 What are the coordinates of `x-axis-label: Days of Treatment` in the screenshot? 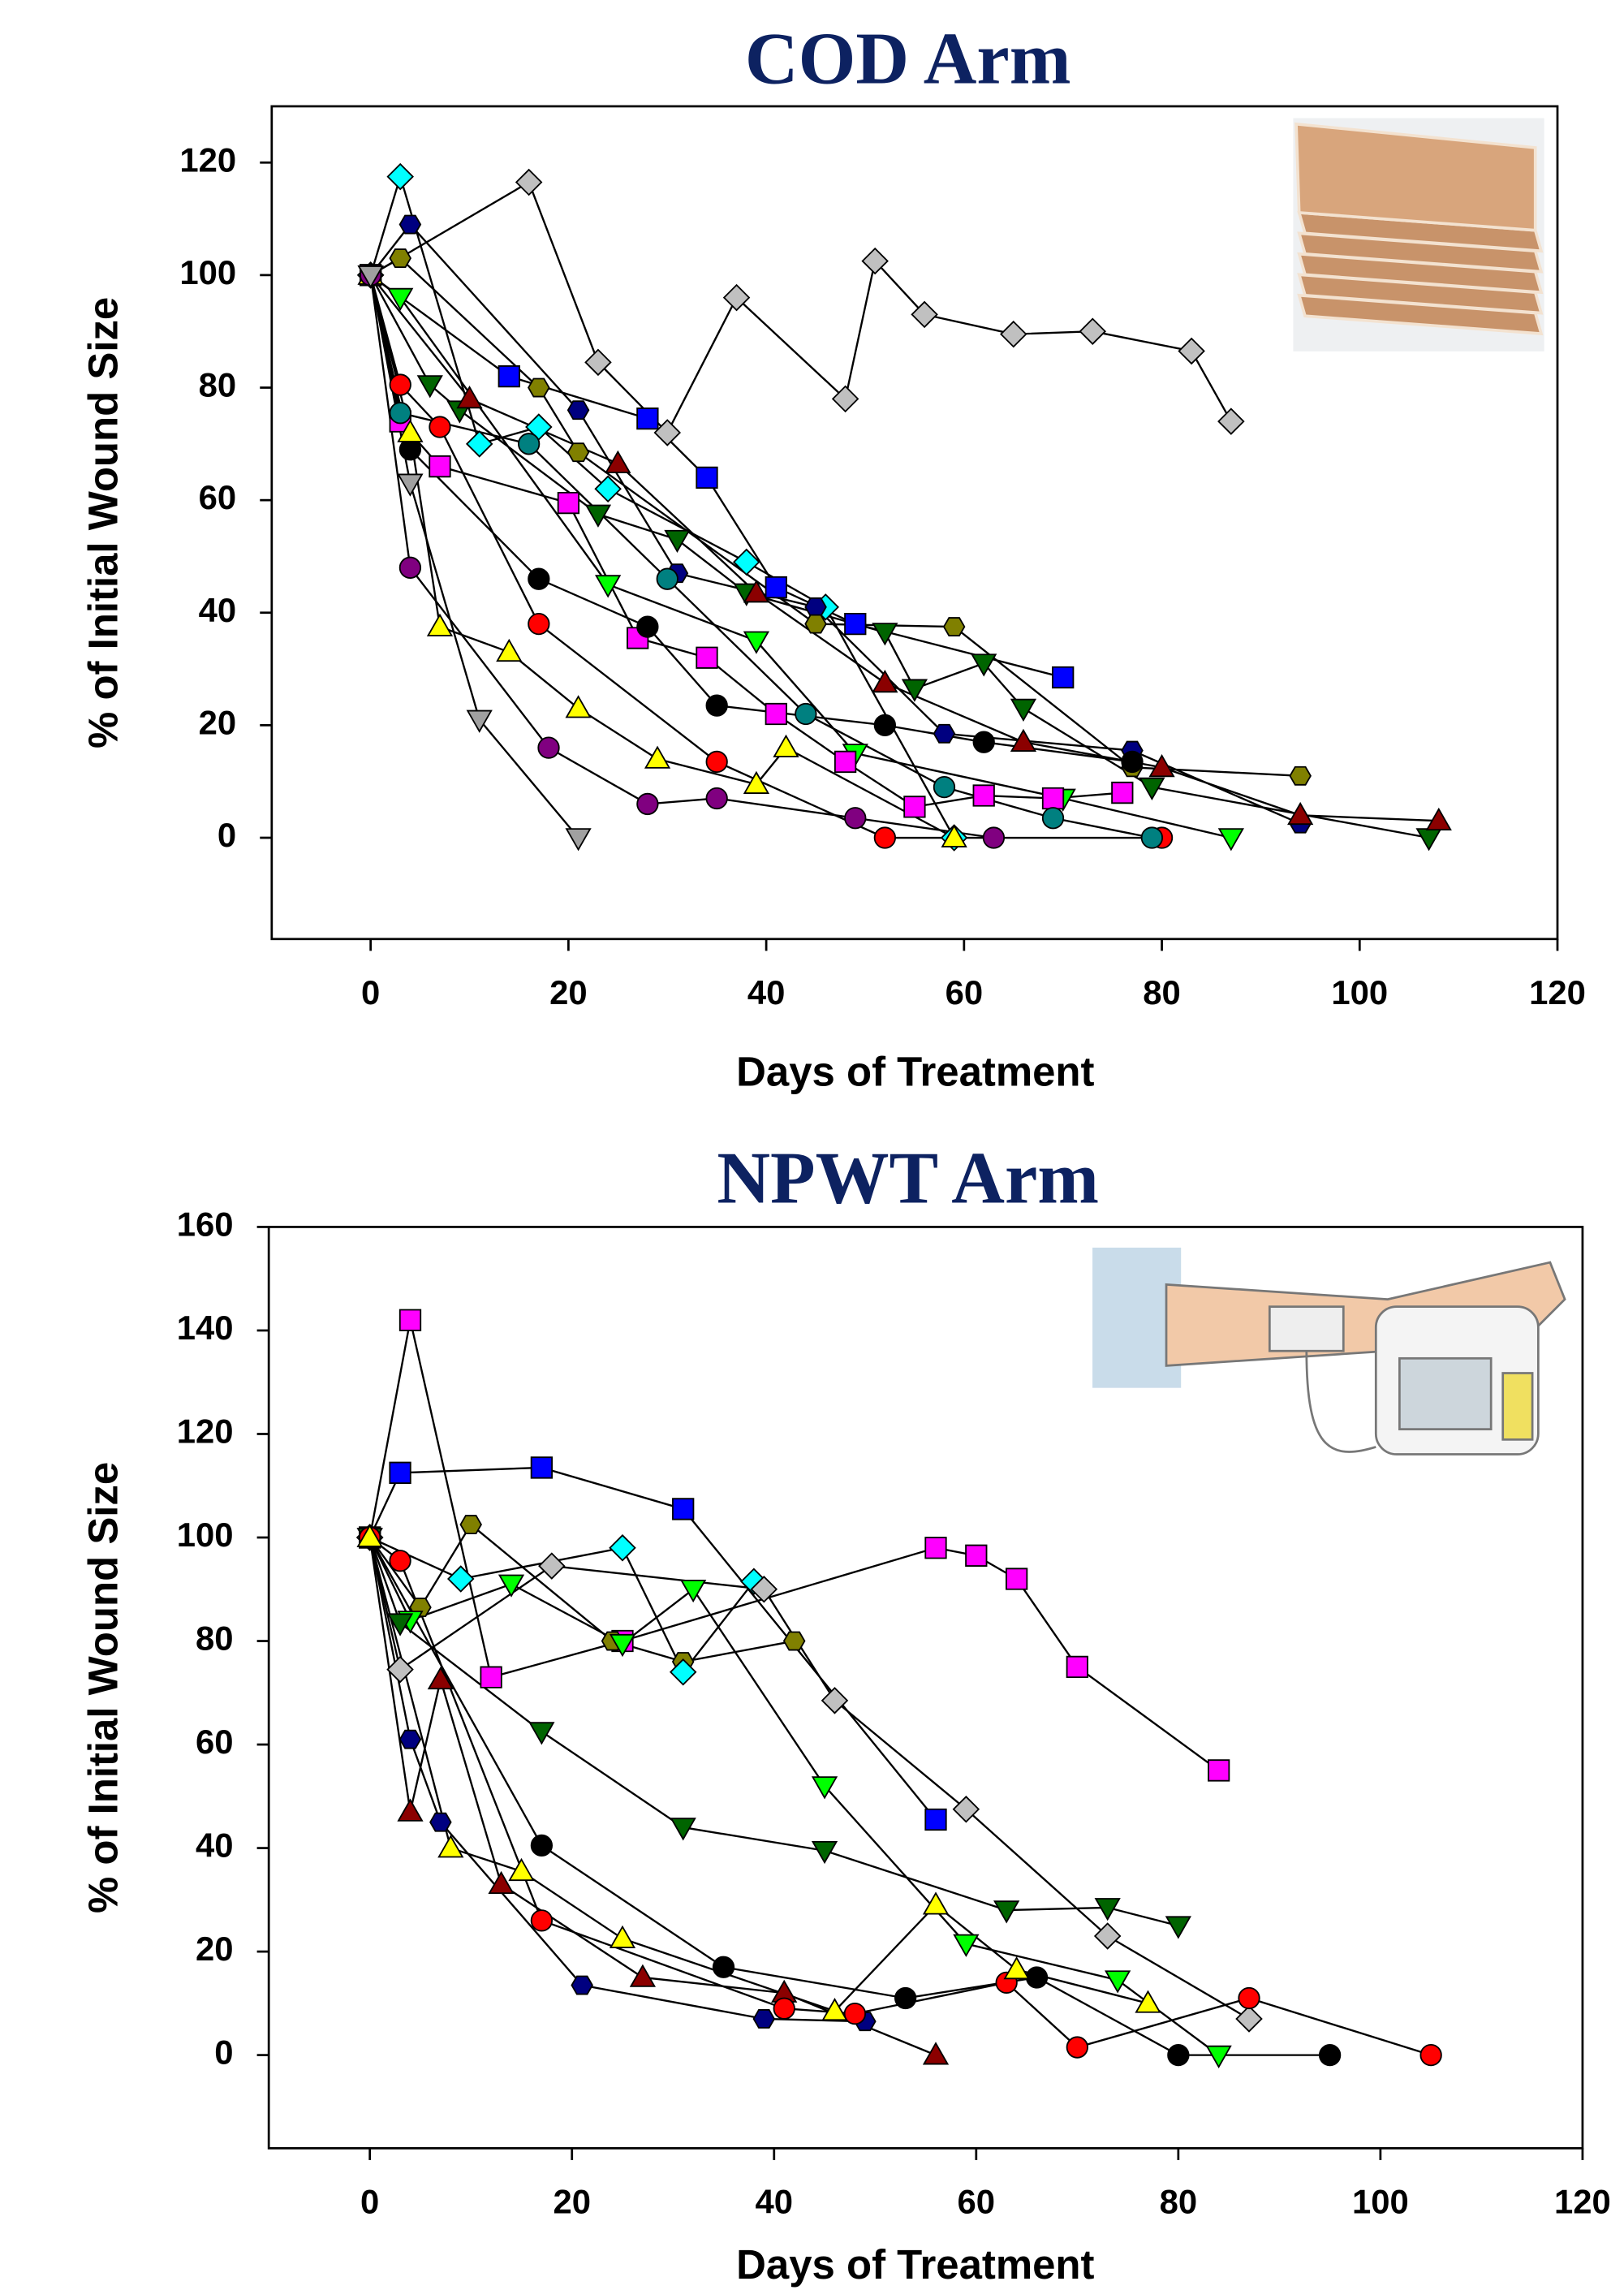 It's located at (915, 1072).